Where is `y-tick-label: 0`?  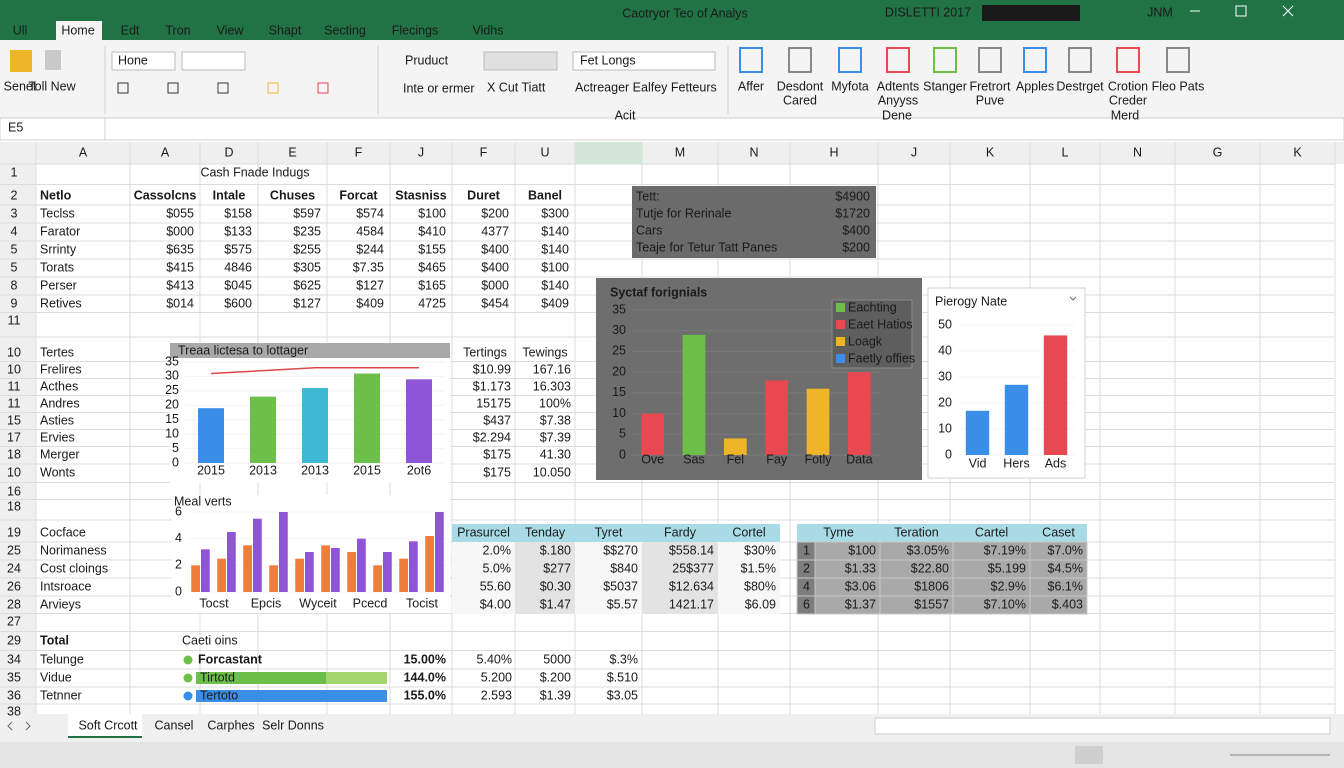
y-tick-label: 0 is located at coordinates (175, 462).